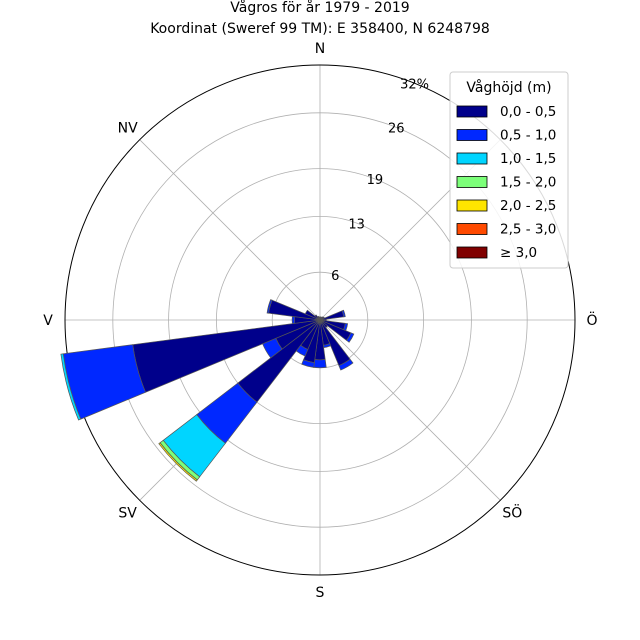 The width and height of the screenshot is (640, 640). Describe the element at coordinates (356, 224) in the screenshot. I see `radial-tick-label-1: 13` at that location.